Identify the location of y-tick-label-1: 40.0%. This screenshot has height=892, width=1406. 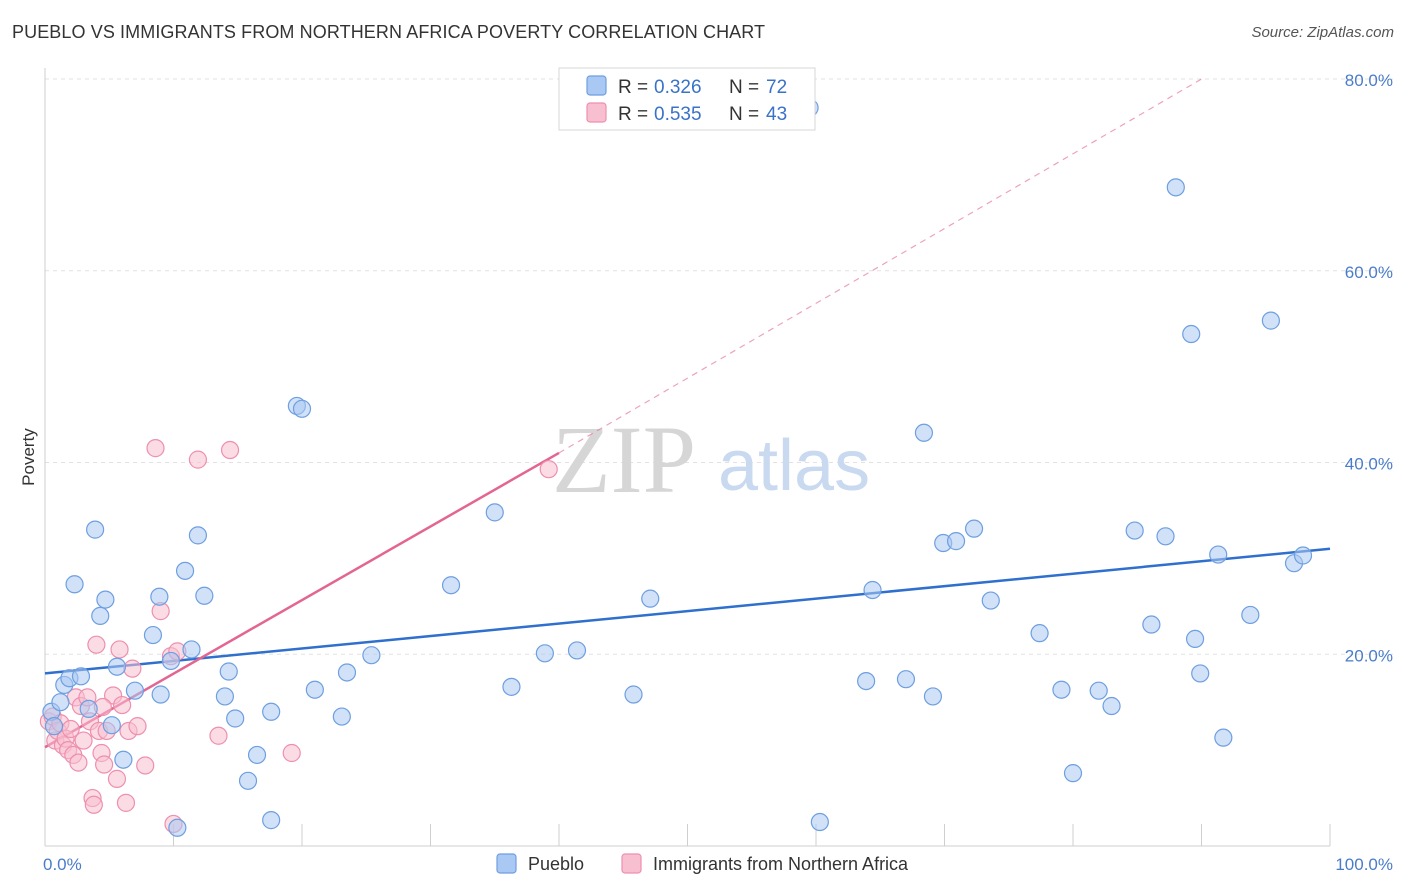
(1369, 464).